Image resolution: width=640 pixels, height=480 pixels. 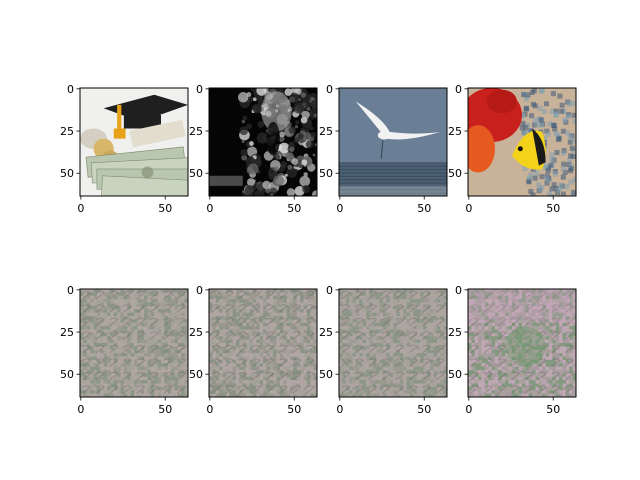 I want to click on image-panel-2: 0 50 0 25 50, so click(x=253, y=149).